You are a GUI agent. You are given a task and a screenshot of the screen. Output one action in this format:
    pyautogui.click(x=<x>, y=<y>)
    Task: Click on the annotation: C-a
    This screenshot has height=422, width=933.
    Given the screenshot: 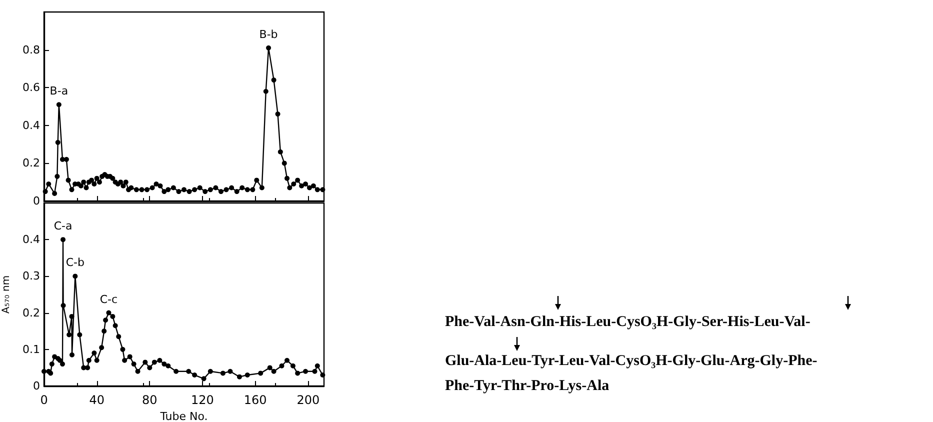 What is the action you would take?
    pyautogui.click(x=63, y=226)
    